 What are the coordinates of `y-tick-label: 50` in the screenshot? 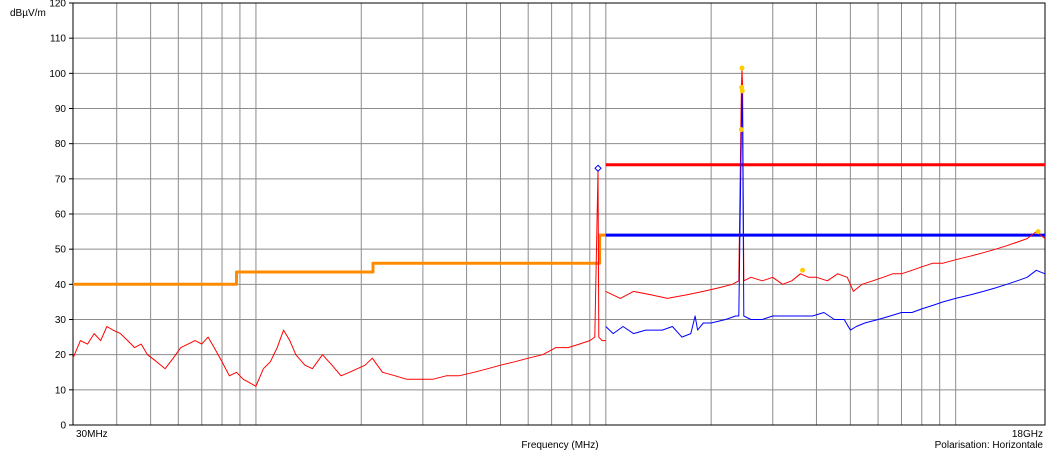 It's located at (61, 250).